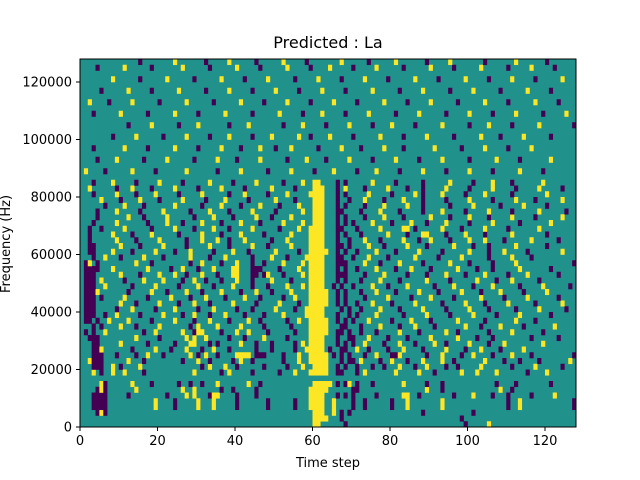 The width and height of the screenshot is (640, 480). I want to click on x-tick-label: 100, so click(467, 441).